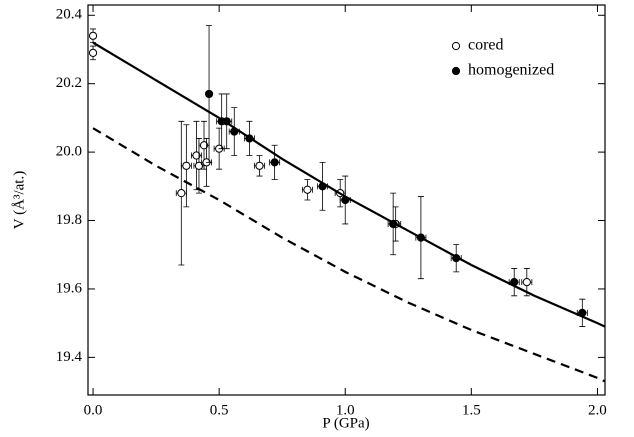 Image resolution: width=634 pixels, height=437 pixels. I want to click on y-tick-label: 20.4, so click(69, 15).